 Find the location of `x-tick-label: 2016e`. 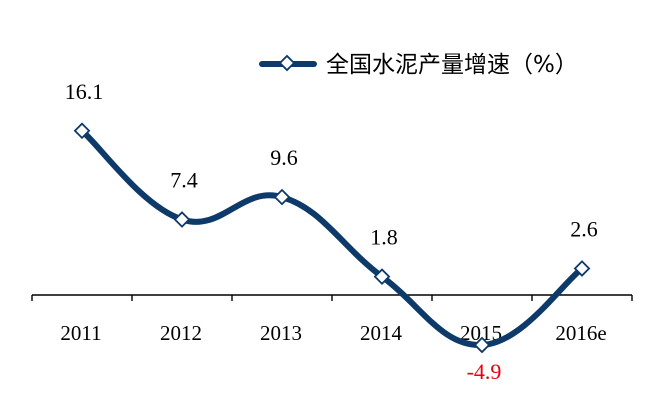

x-tick-label: 2016e is located at coordinates (580, 333).